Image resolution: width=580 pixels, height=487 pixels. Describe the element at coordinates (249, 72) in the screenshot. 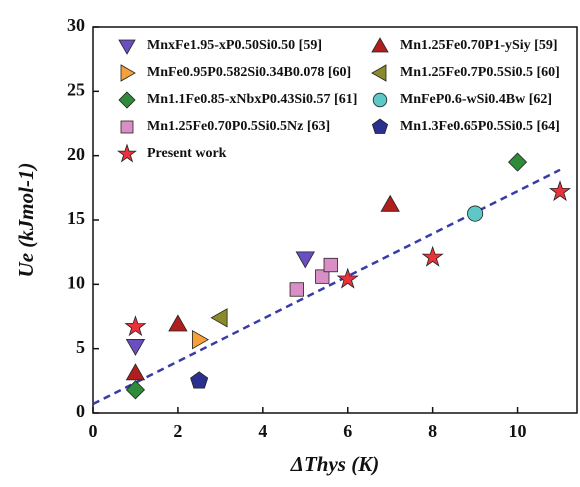

I see `legend-label: MnFe0.95P0.582Si0.34B0.078 [60]` at that location.